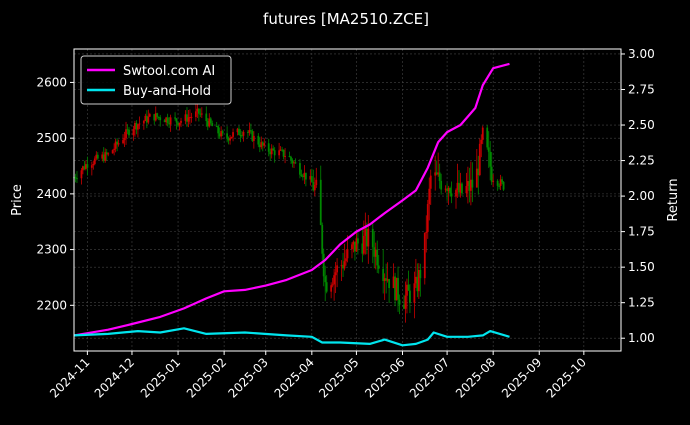  Describe the element at coordinates (167, 91) in the screenshot. I see `legend-bh-label: Buy-and-Hold` at that location.